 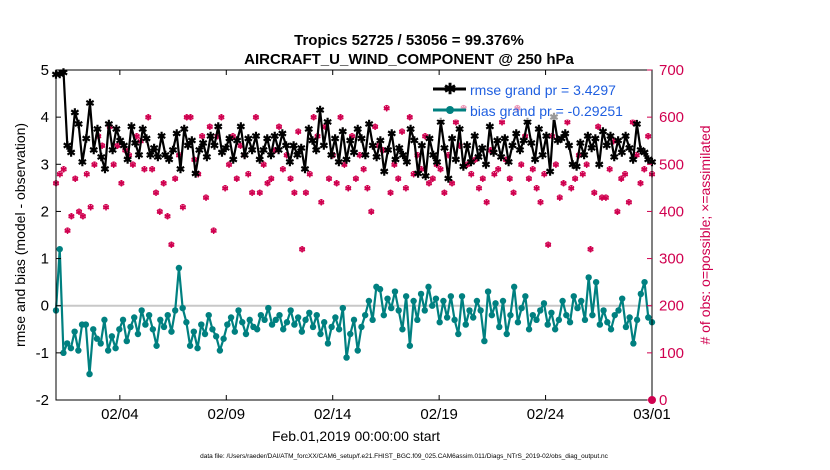 I want to click on y-axis-label: rmse and bias (model - observation), so click(x=20, y=235).